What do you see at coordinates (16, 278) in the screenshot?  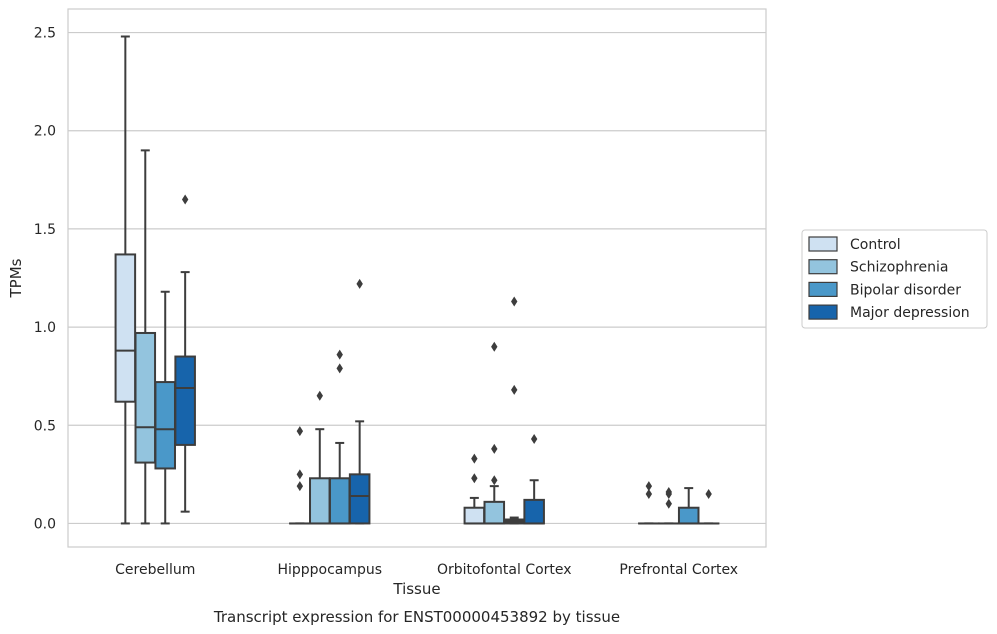 I see `y-axis-label: TPMs` at bounding box center [16, 278].